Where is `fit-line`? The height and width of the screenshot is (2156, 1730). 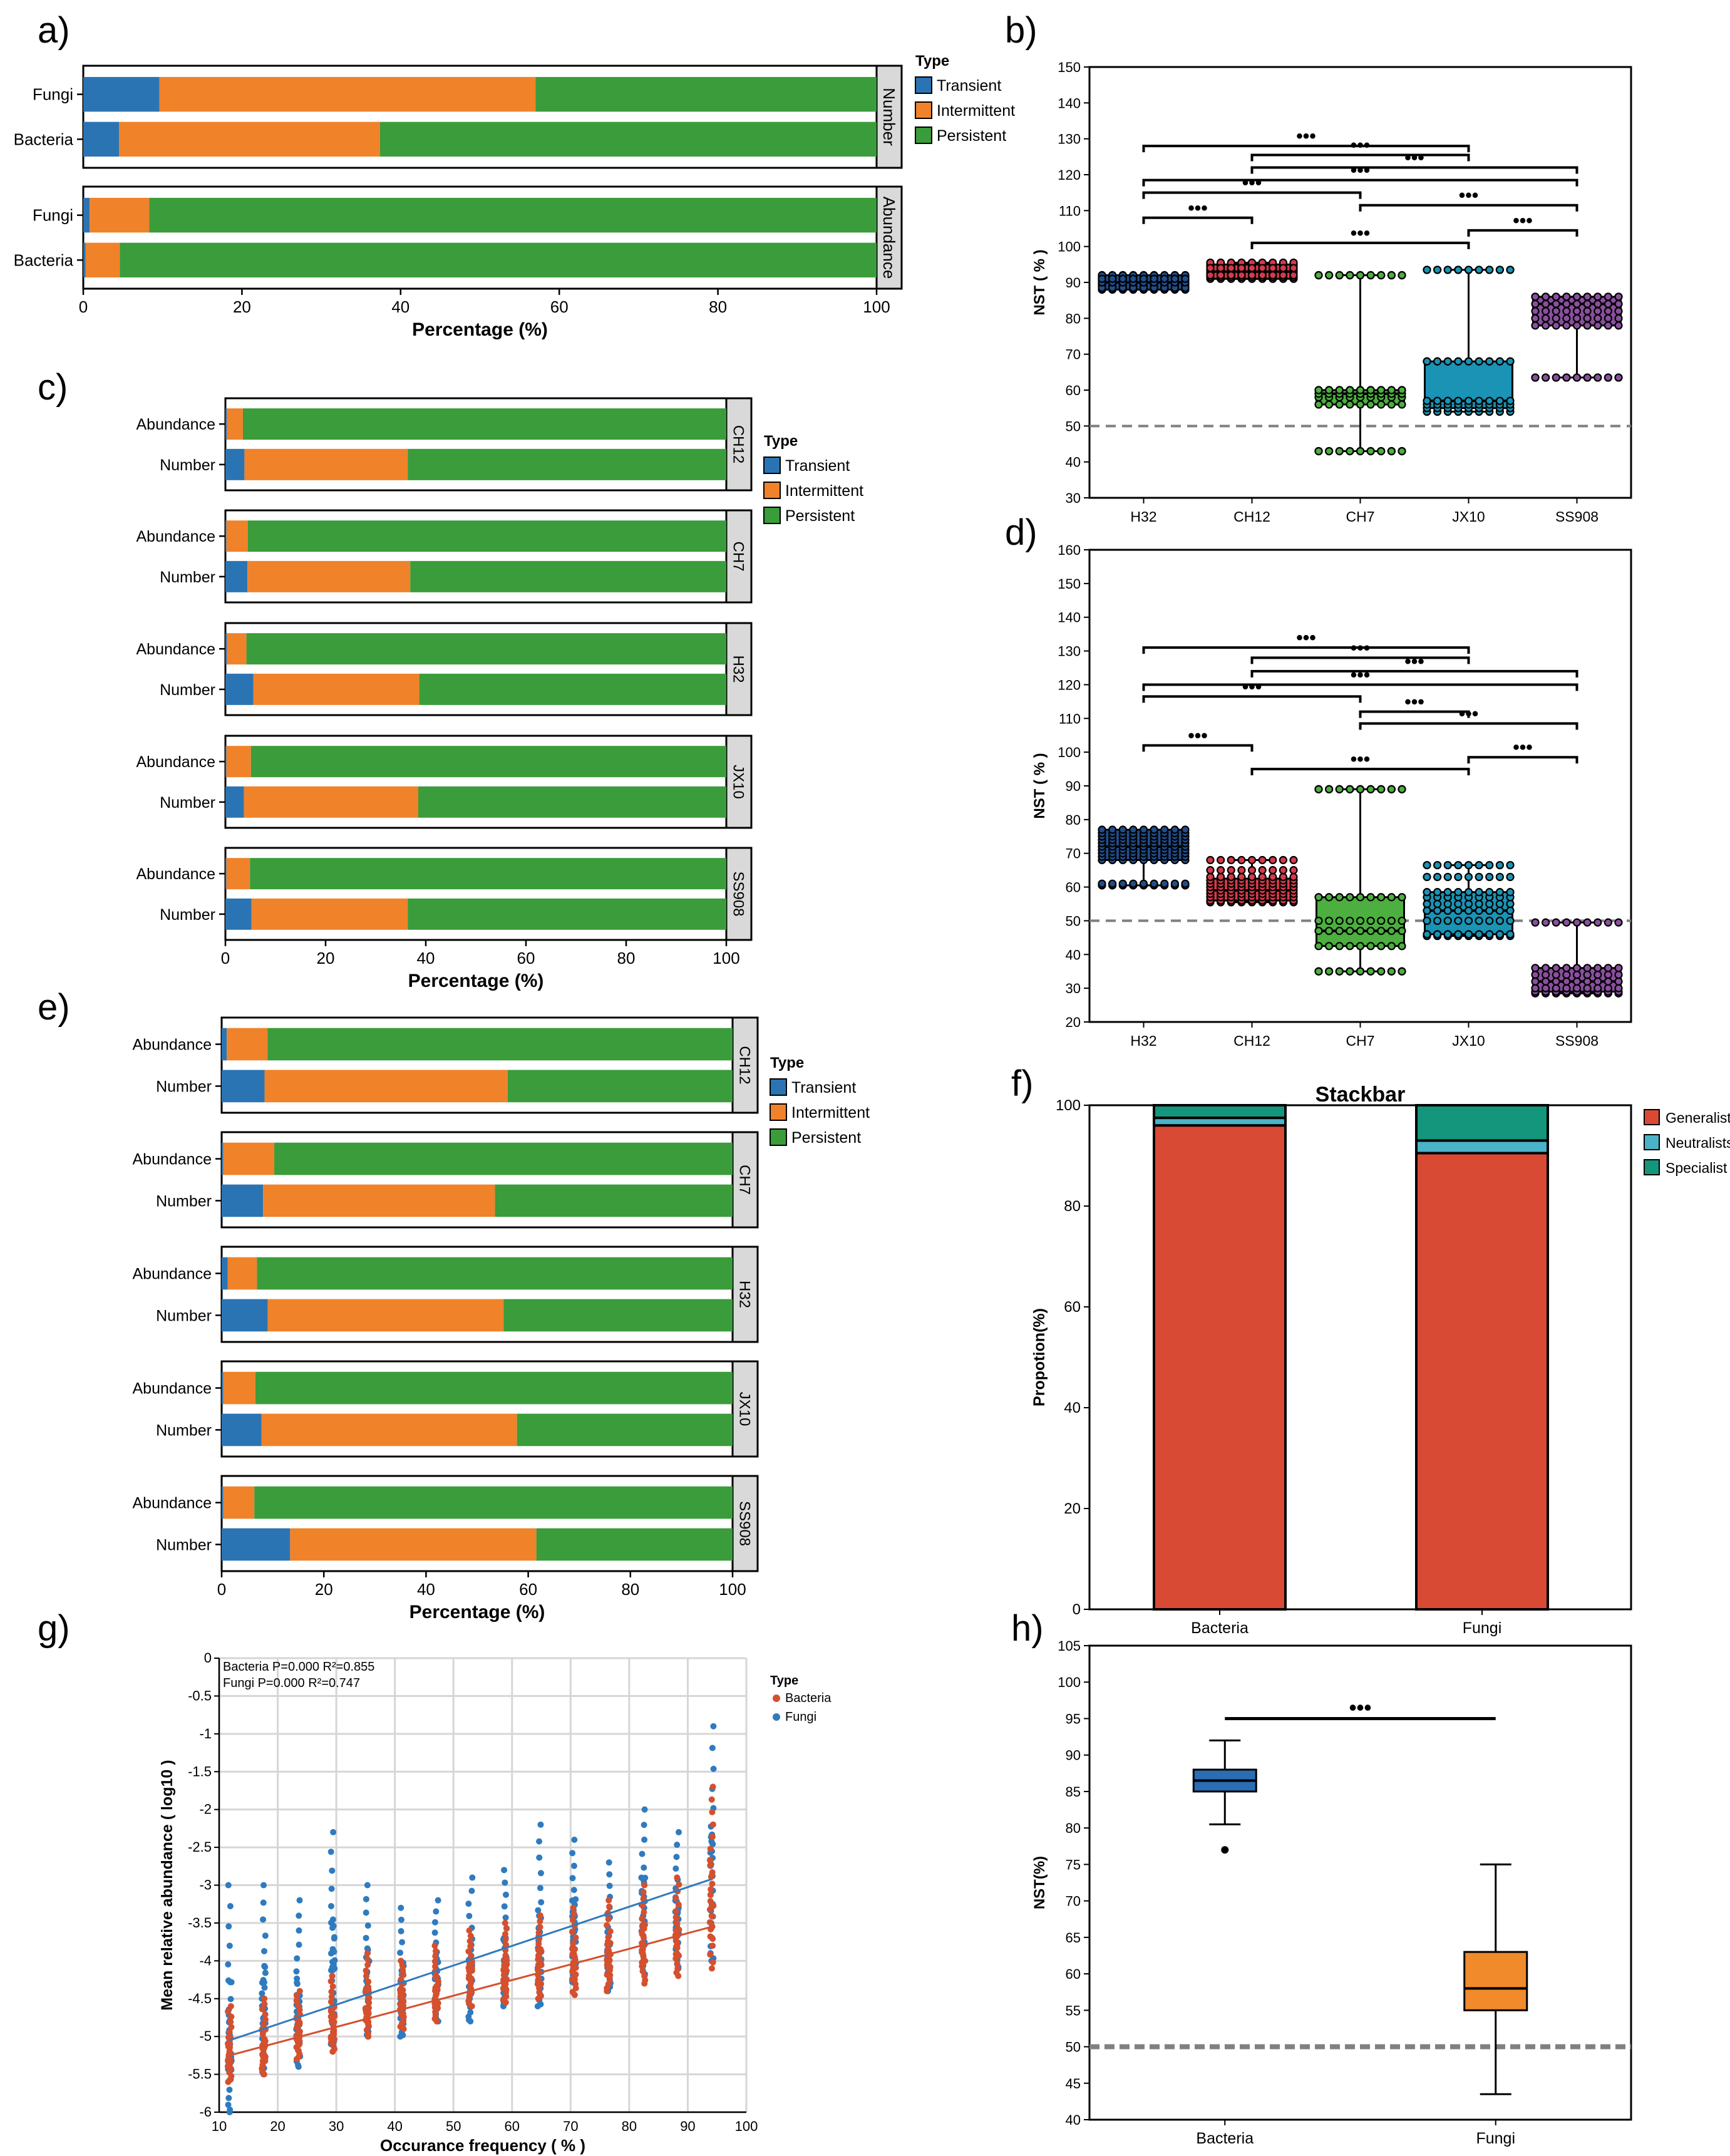 fit-line is located at coordinates (471, 1991).